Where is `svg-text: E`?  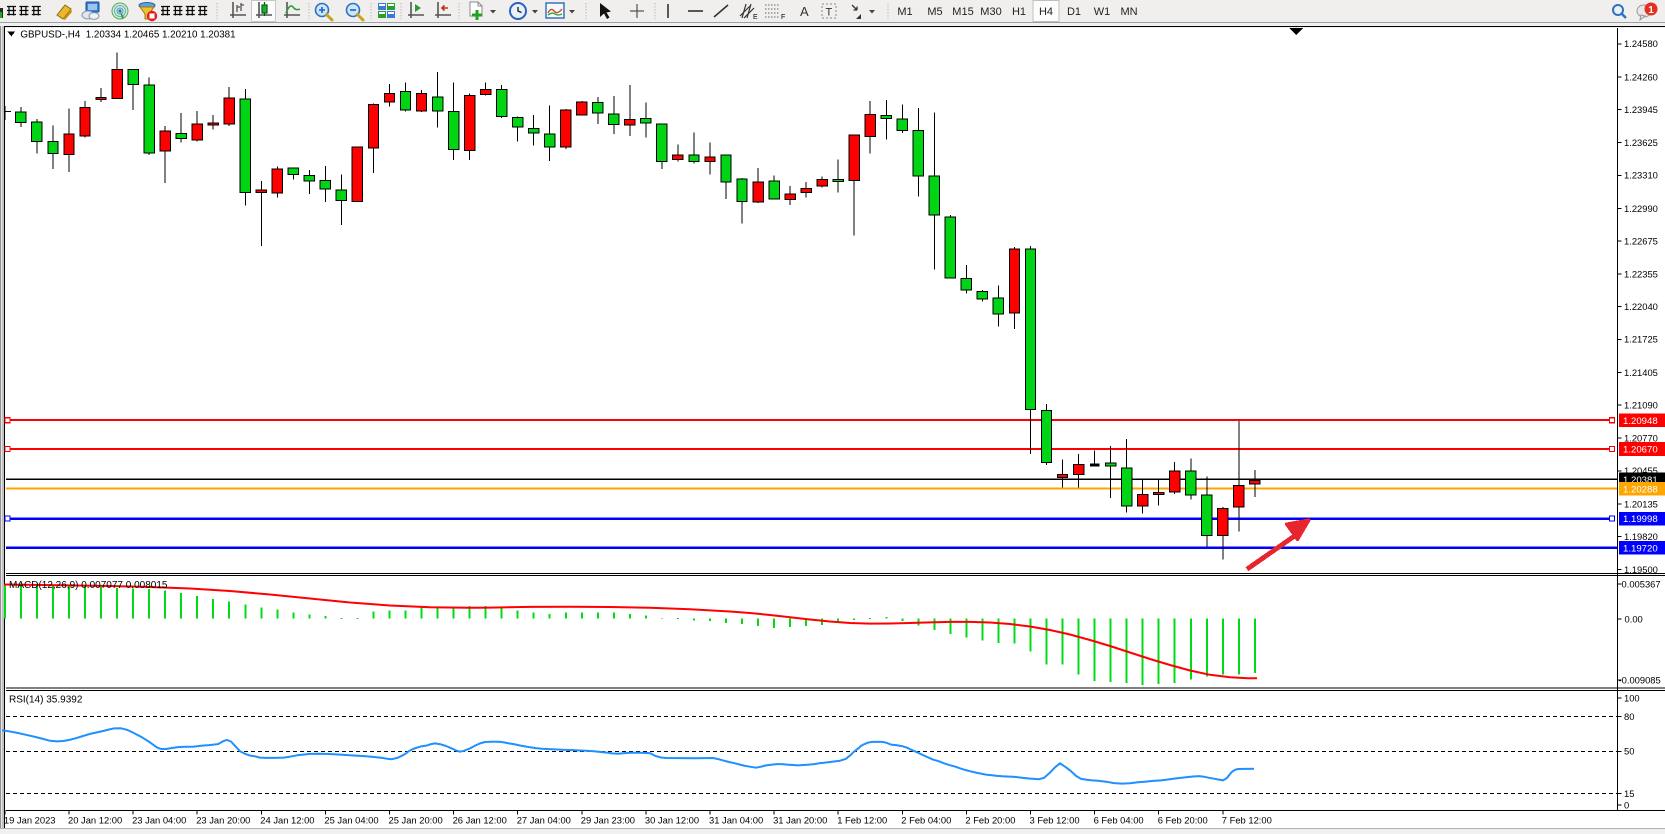
svg-text: E is located at coordinates (755, 17).